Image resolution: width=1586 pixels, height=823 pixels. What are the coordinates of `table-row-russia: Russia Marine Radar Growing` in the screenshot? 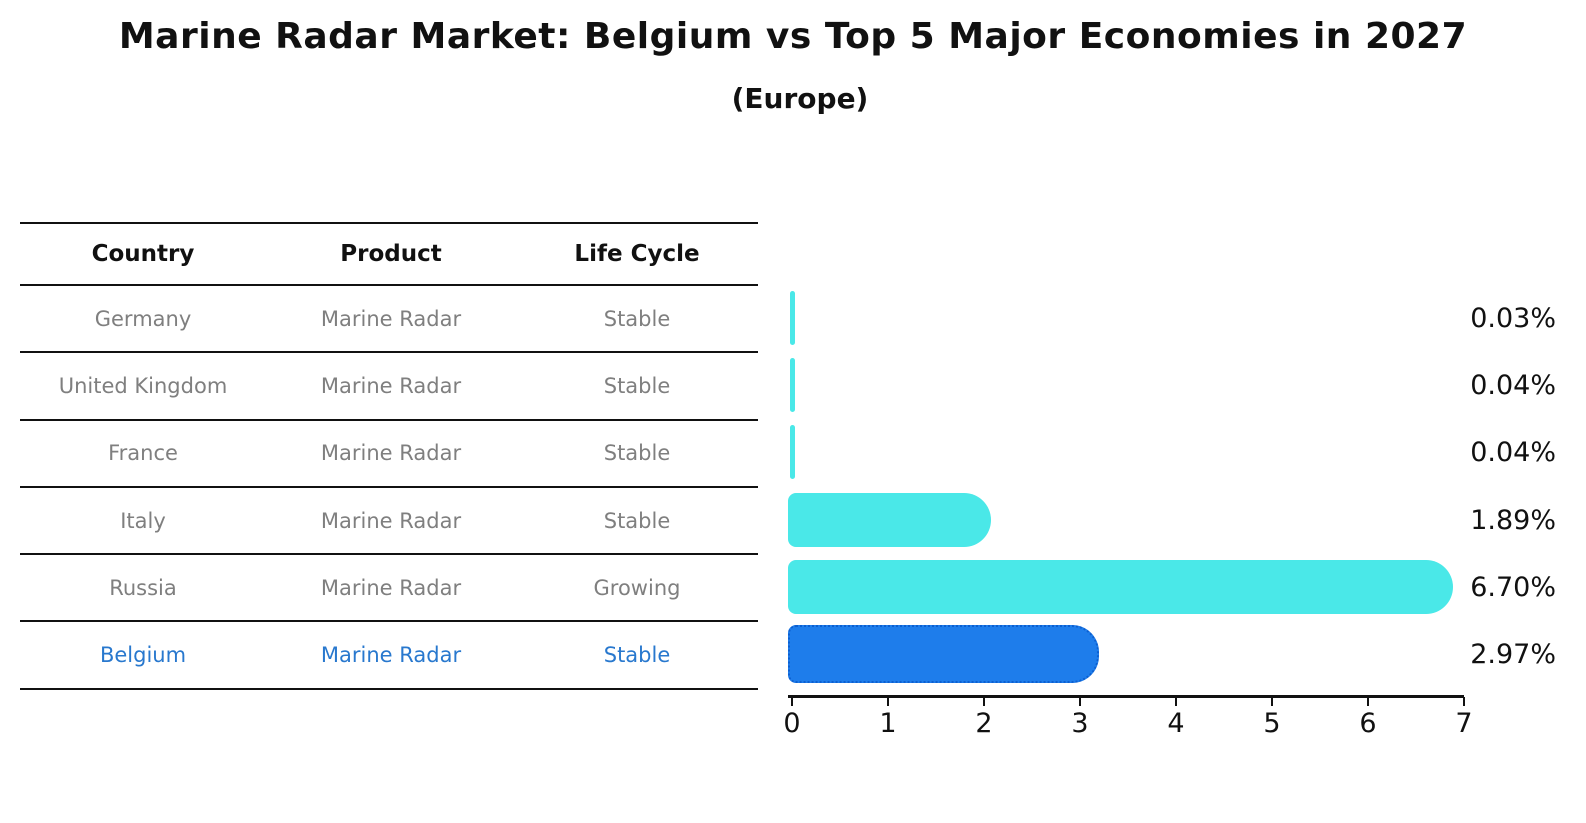 It's located at (389, 589).